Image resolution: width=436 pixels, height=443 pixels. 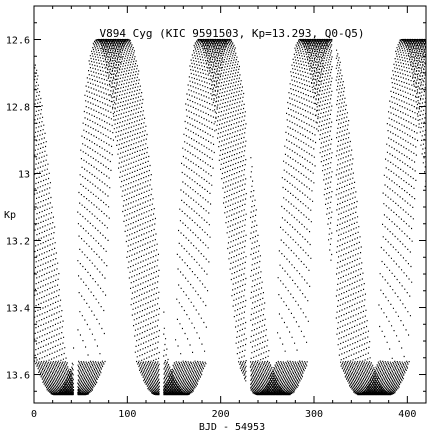 I want to click on x-tick-label: 400, so click(x=407, y=414).